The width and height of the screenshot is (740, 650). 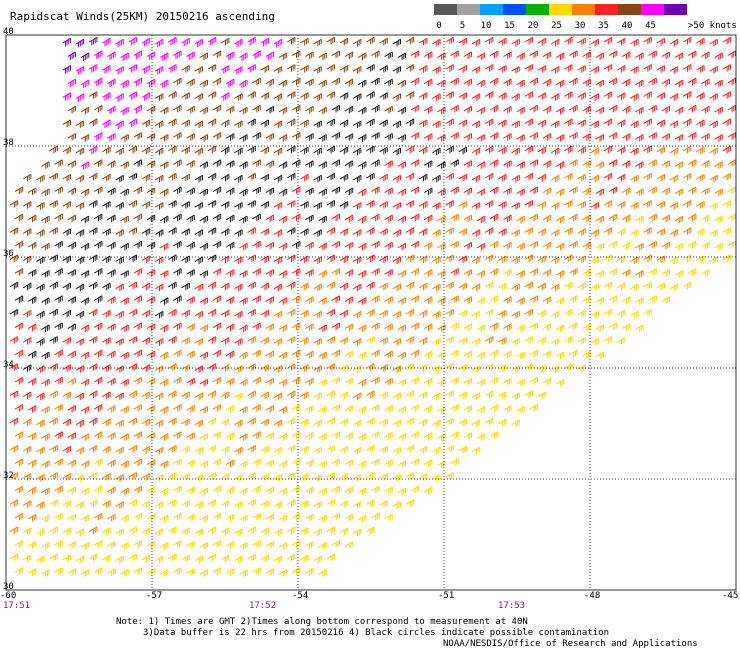 What do you see at coordinates (533, 26) in the screenshot?
I see `legend-tick-label: 20` at bounding box center [533, 26].